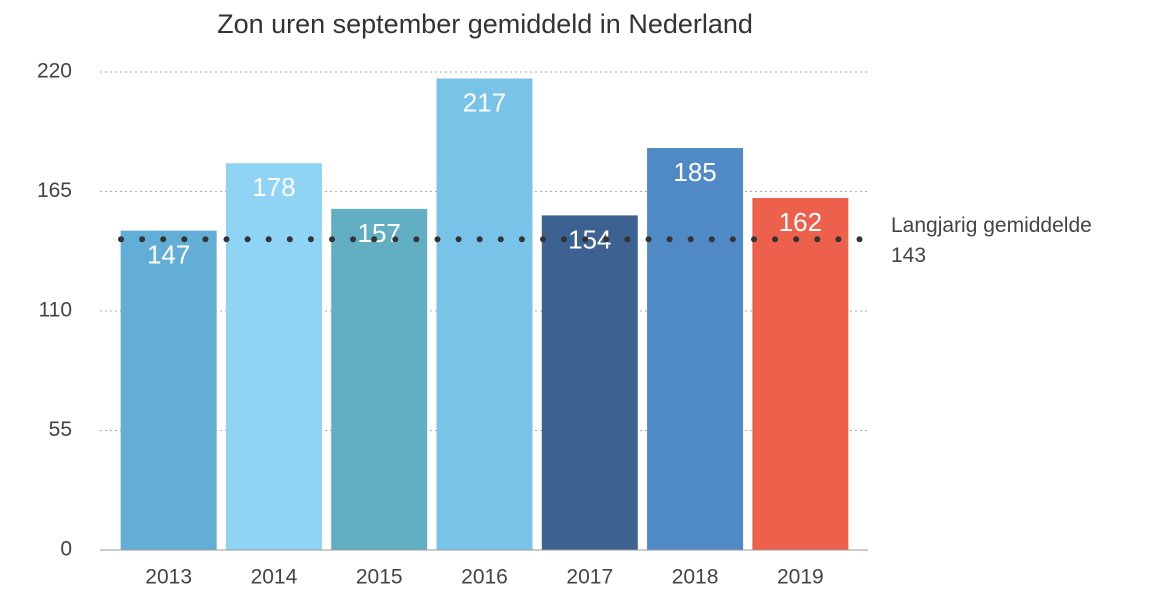  I want to click on y-tick-label: 165, so click(54, 190).